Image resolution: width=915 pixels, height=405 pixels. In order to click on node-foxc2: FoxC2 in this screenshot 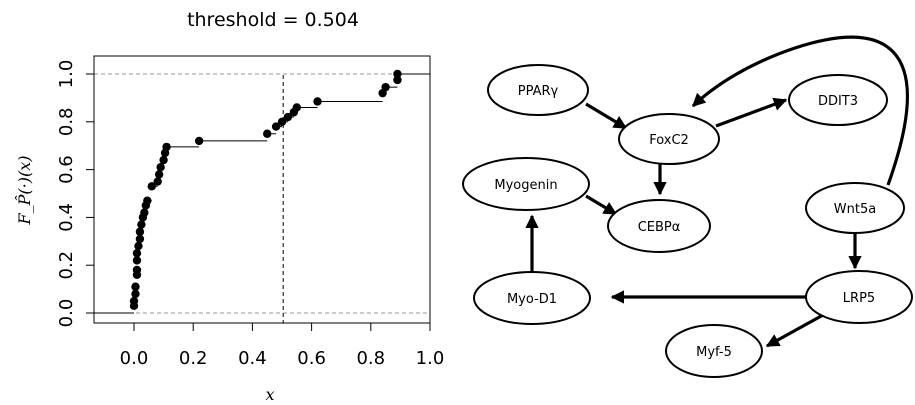, I will do `click(669, 139)`.